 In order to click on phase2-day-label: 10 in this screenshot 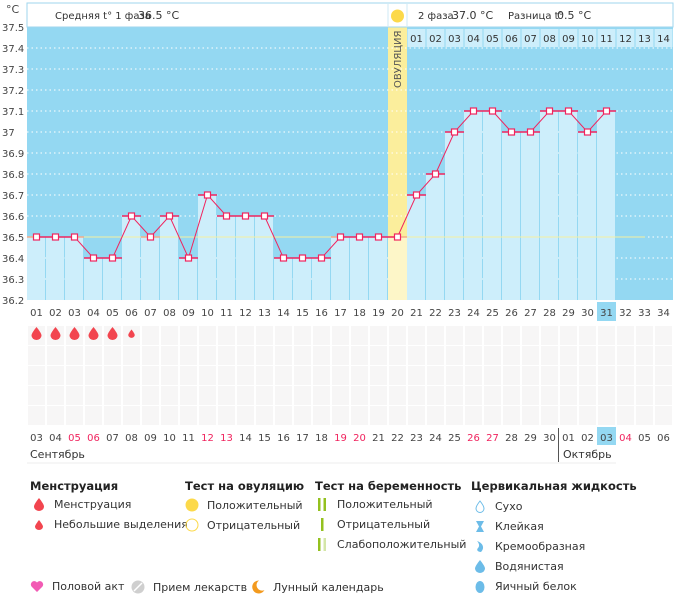, I will do `click(587, 39)`.